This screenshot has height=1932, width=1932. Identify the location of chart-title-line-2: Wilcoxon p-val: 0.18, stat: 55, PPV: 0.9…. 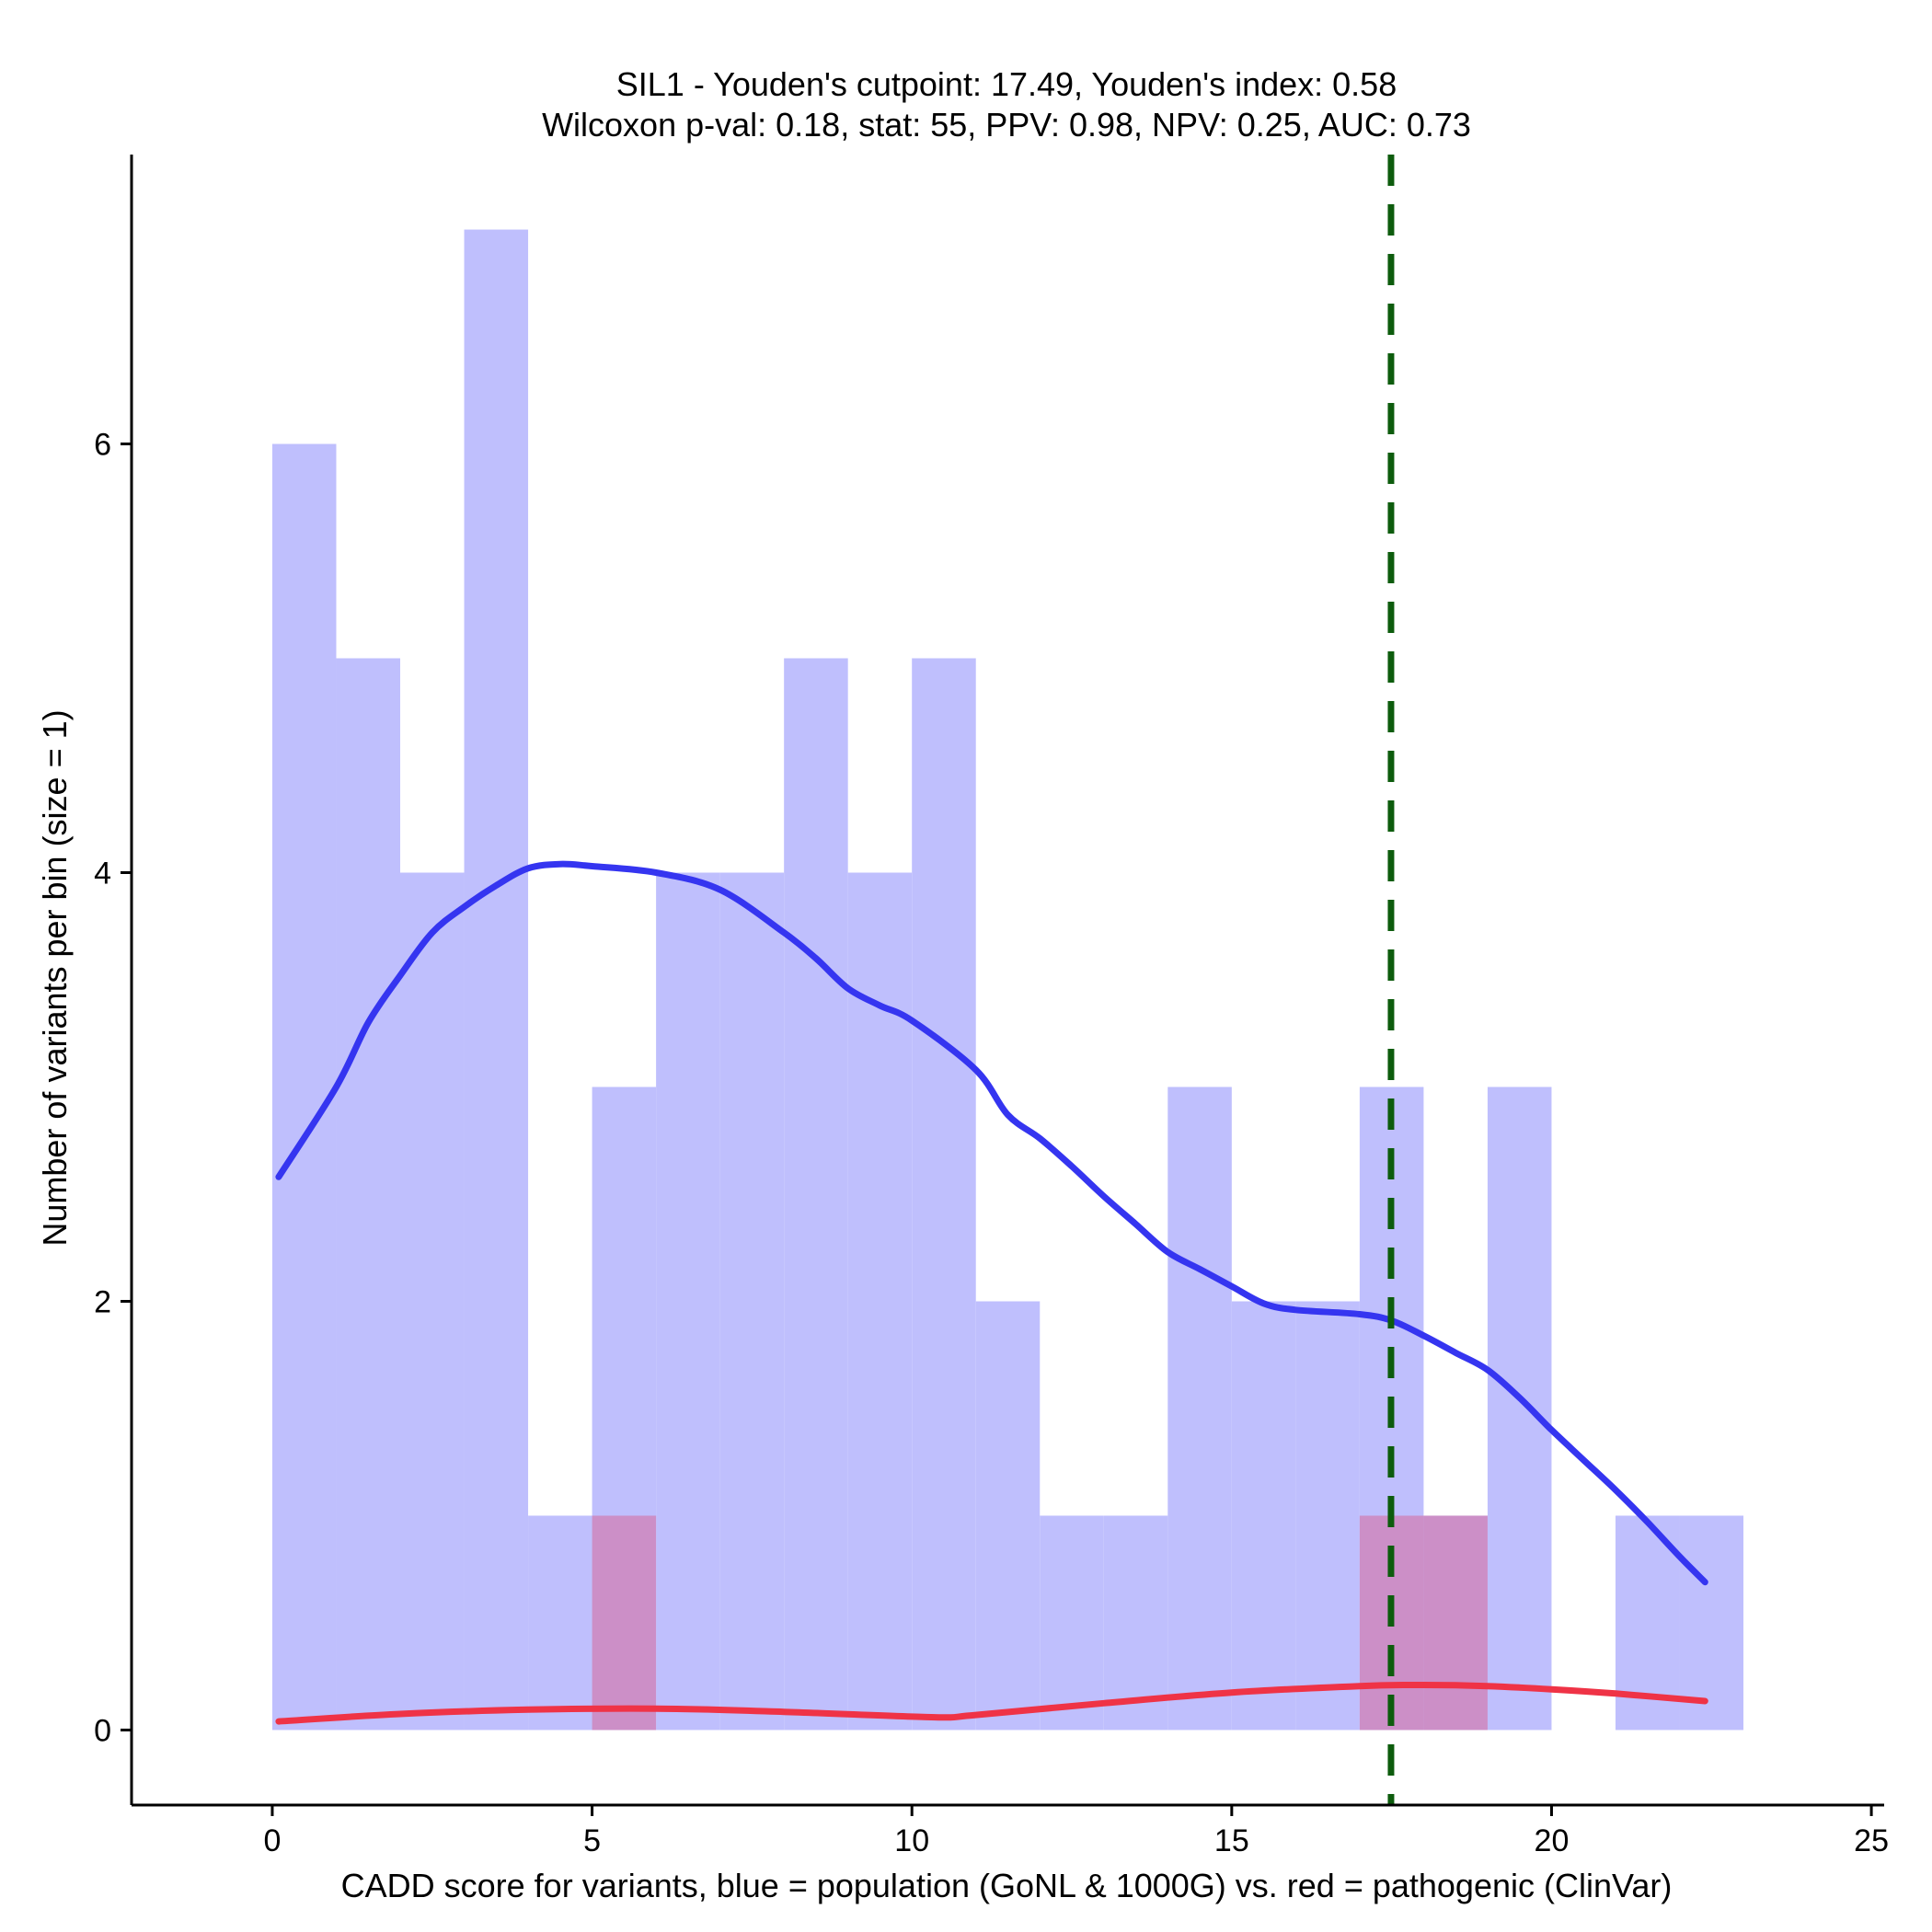
(1006, 125).